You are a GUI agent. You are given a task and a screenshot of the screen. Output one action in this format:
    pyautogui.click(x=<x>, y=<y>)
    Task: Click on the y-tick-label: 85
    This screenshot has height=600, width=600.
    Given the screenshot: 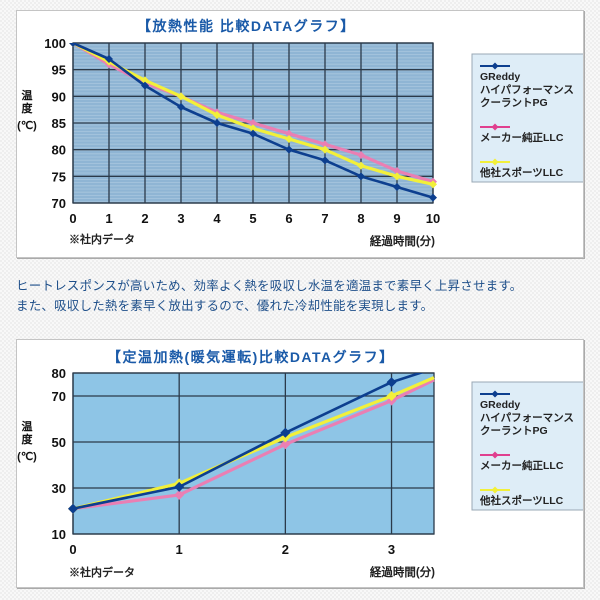 What is the action you would take?
    pyautogui.click(x=59, y=123)
    